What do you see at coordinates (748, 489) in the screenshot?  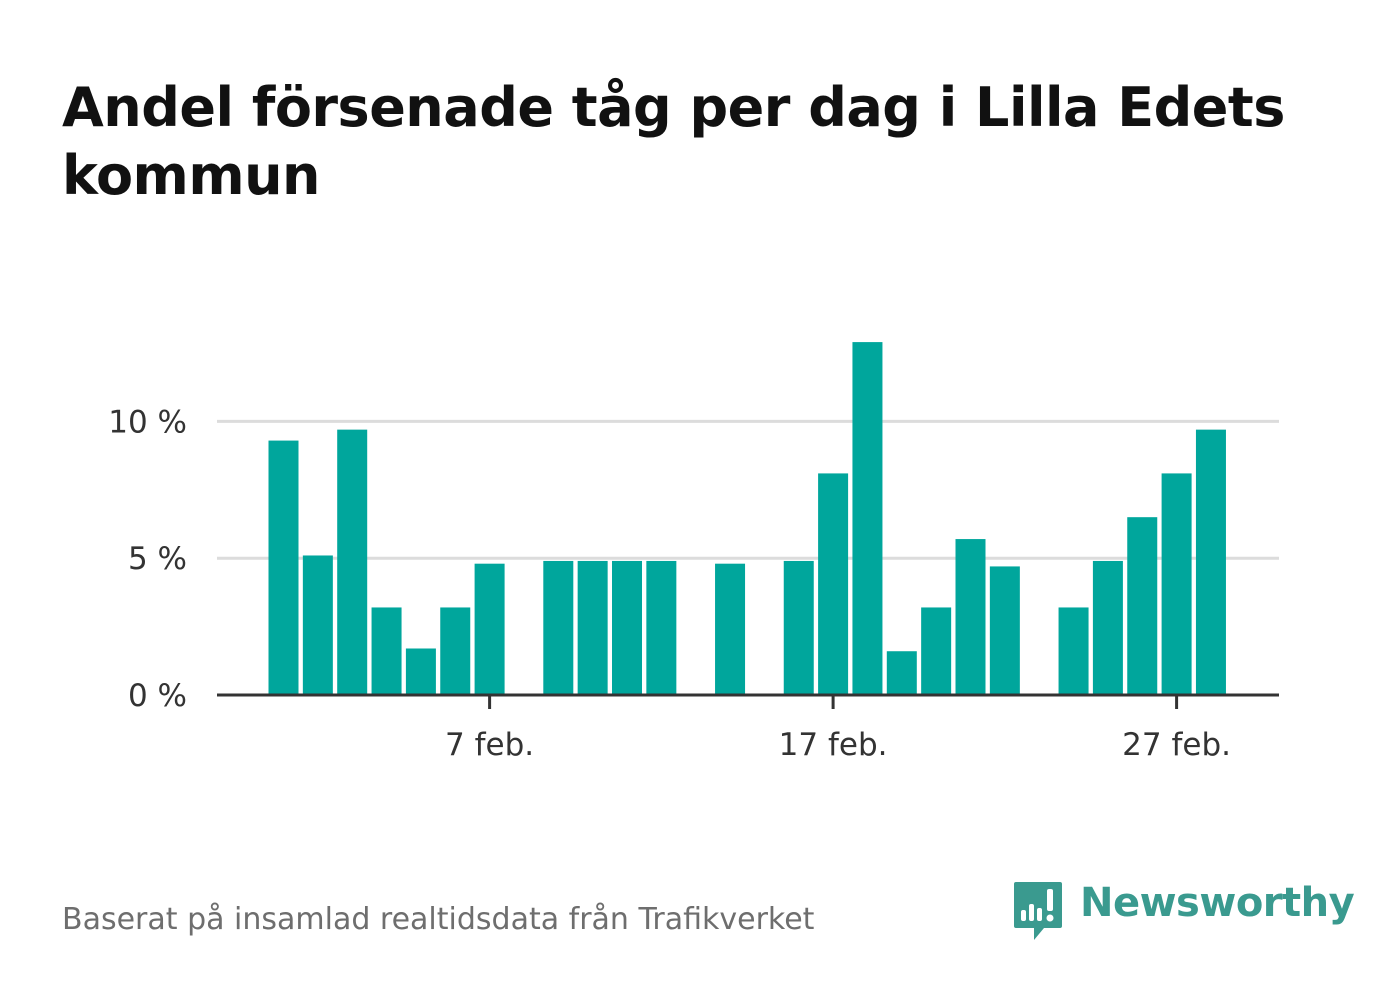 I see `grid-lines` at bounding box center [748, 489].